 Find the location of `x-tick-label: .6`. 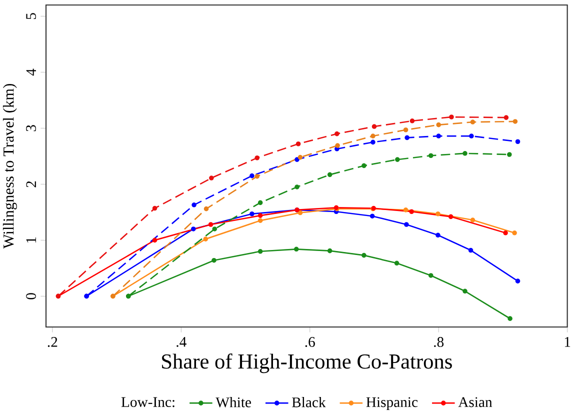

x-tick-label: .6 is located at coordinates (310, 342).